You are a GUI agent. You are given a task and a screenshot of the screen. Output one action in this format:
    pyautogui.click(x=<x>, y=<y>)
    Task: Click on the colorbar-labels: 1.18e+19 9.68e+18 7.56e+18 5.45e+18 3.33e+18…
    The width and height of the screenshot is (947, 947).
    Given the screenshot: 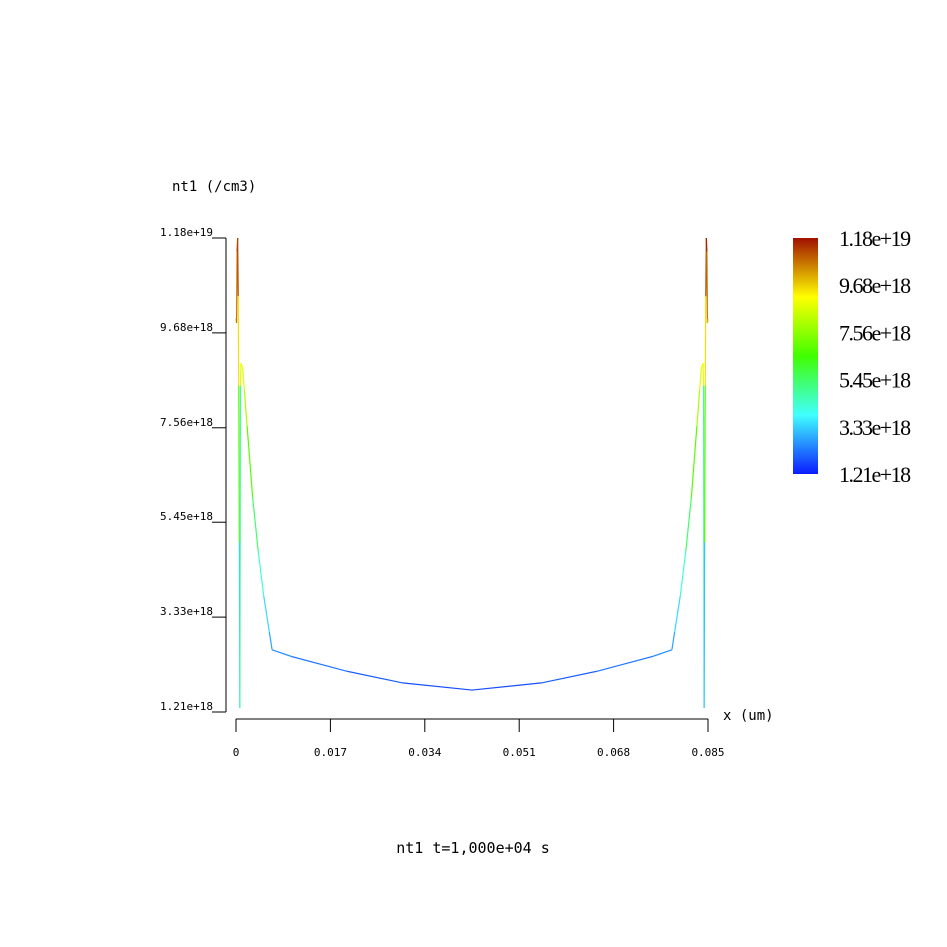 What is the action you would take?
    pyautogui.click(x=876, y=356)
    